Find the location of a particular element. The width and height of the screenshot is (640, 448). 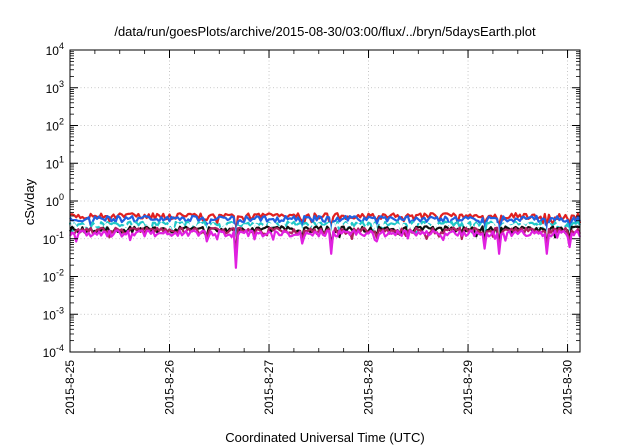

y-tick-labels: 10⁻⁴ 10⁻³ 10⁻² 10⁻¹ 10⁰ 10¹ 10² 10³ 10⁴ is located at coordinates (53, 200).